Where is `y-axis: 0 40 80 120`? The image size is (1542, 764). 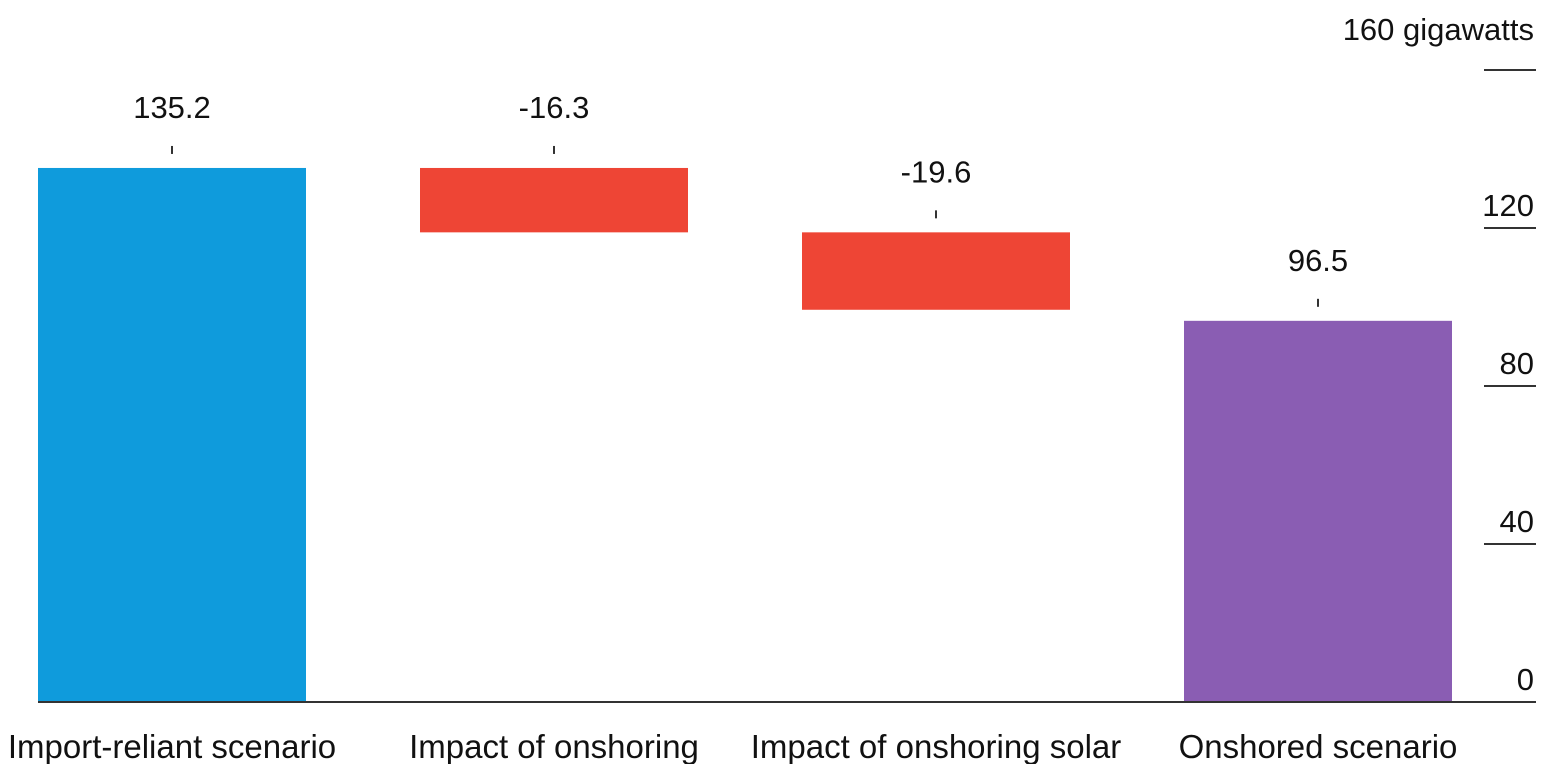
y-axis: 0 40 80 120 is located at coordinates (1509, 383).